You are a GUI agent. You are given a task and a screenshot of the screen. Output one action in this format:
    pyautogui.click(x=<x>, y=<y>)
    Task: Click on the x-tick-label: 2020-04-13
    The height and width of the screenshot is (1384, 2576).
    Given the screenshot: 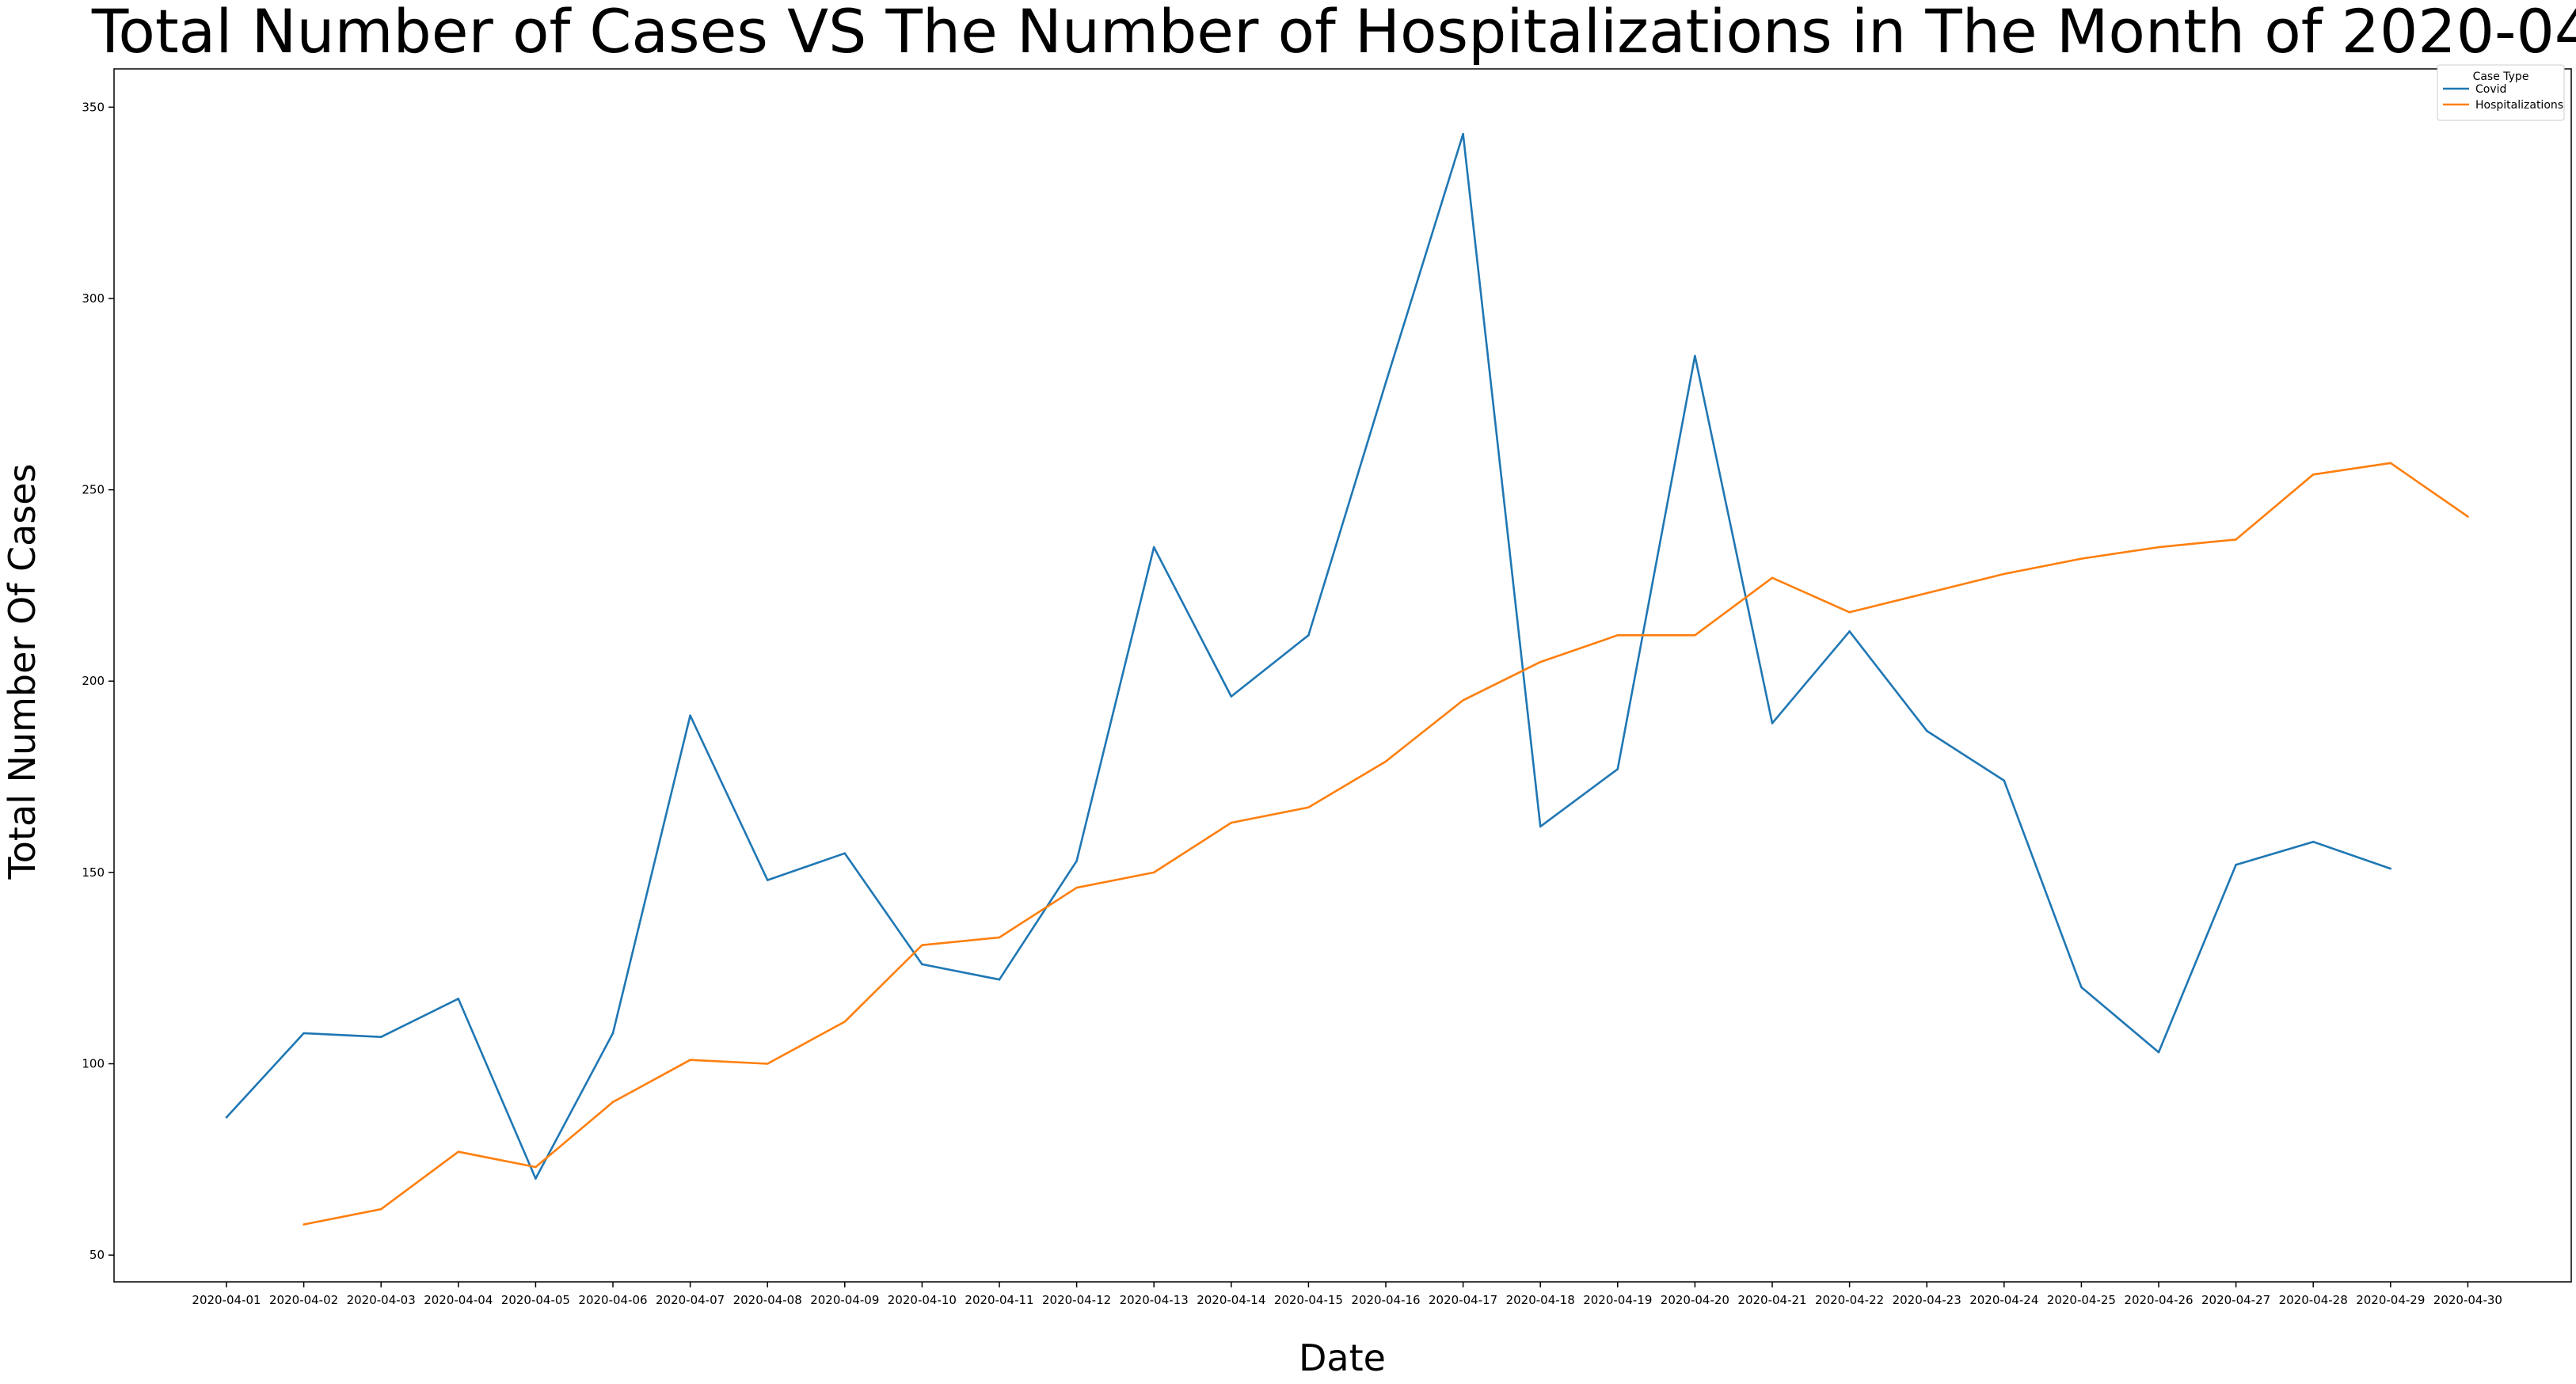 What is the action you would take?
    pyautogui.click(x=1154, y=1300)
    